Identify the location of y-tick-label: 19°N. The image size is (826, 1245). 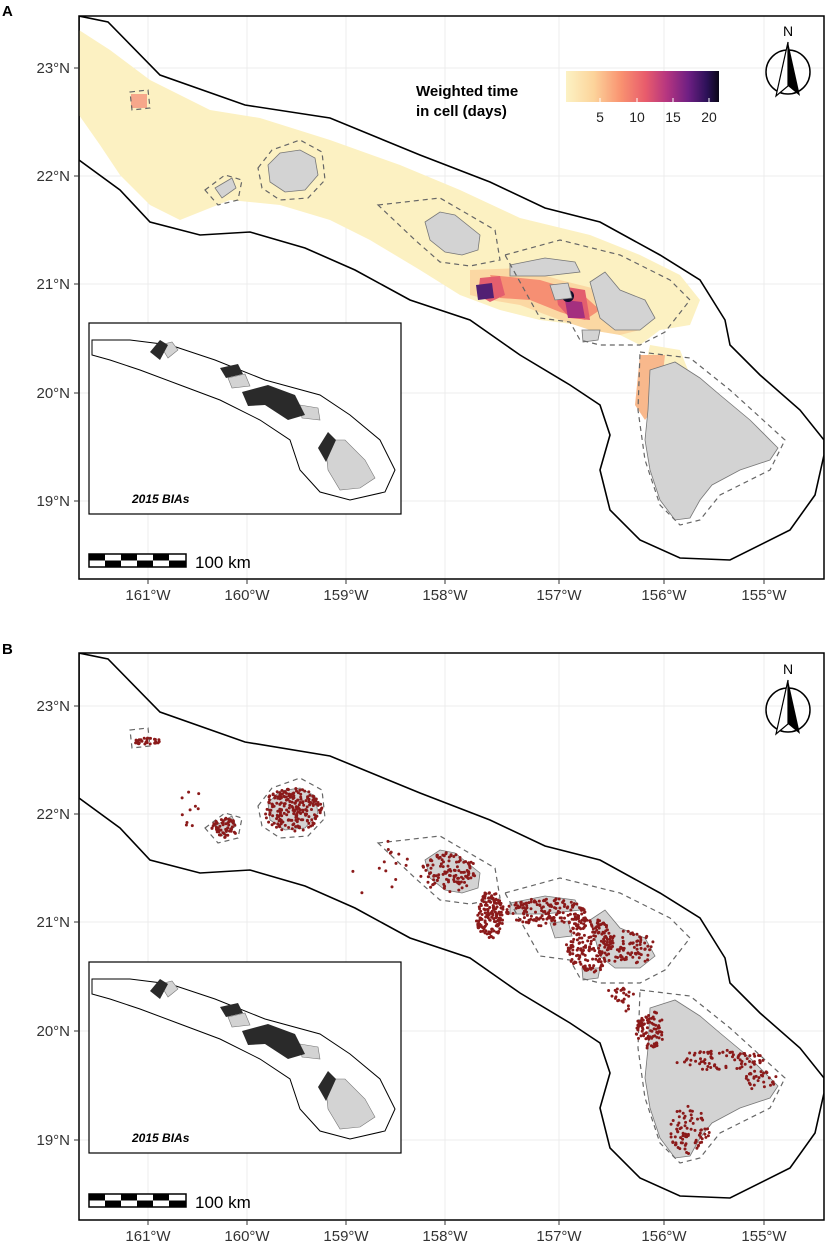
(53, 501).